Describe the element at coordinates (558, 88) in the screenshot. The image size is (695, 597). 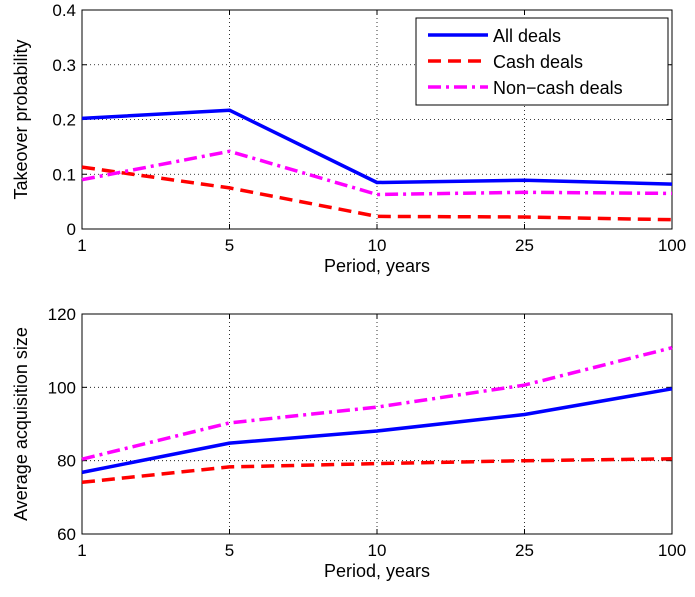
I see `legend-label: Non−cash deals` at that location.